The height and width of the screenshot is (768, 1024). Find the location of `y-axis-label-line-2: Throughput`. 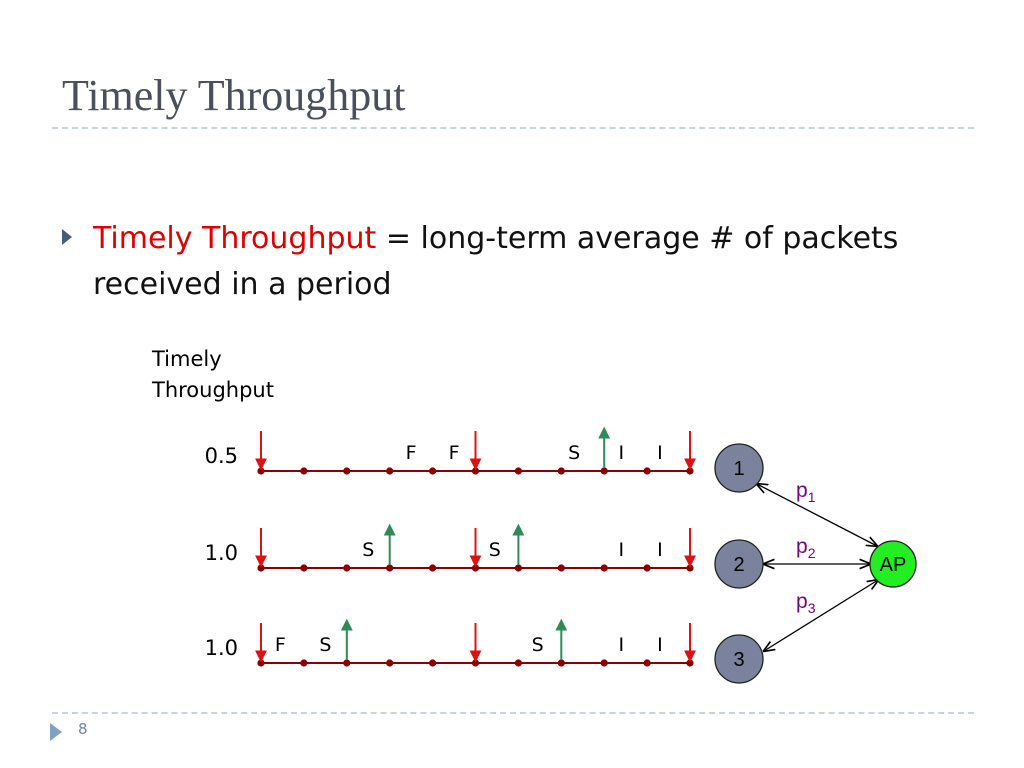

y-axis-label-line-2: Throughput is located at coordinates (213, 390).